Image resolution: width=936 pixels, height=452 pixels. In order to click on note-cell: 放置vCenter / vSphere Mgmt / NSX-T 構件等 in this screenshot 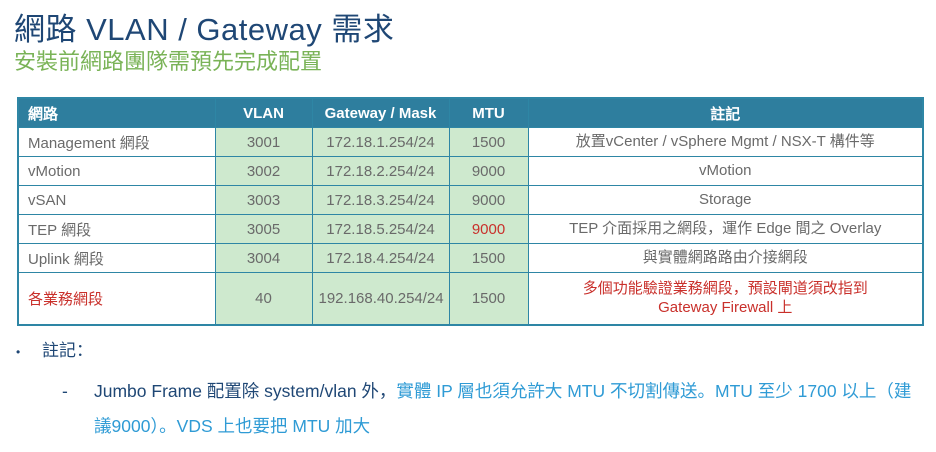, I will do `click(725, 142)`.